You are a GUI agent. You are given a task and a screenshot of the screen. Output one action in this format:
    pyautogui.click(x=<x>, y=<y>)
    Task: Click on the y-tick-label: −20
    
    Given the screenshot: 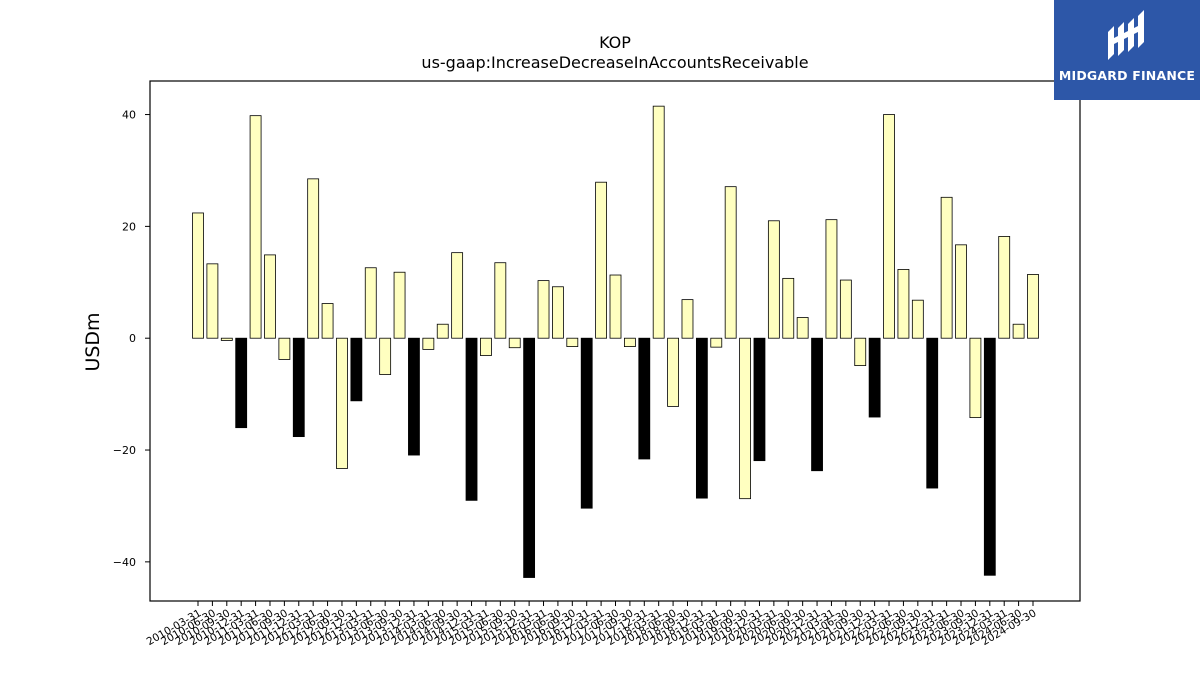 What is the action you would take?
    pyautogui.click(x=124, y=450)
    